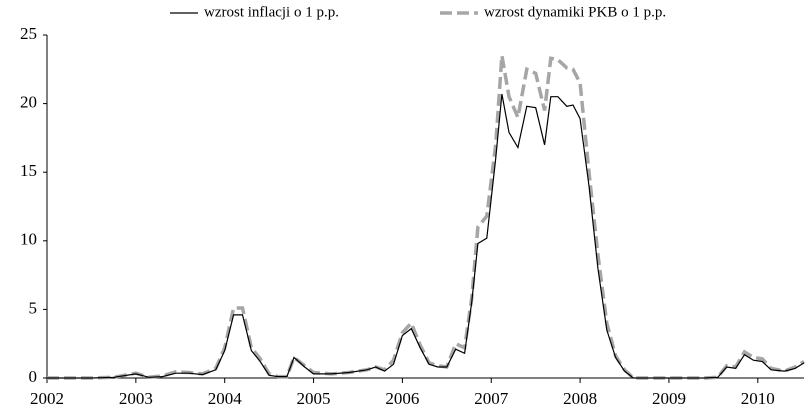 Image resolution: width=805 pixels, height=417 pixels. Describe the element at coordinates (28, 102) in the screenshot. I see `y-tick-label: 20` at that location.